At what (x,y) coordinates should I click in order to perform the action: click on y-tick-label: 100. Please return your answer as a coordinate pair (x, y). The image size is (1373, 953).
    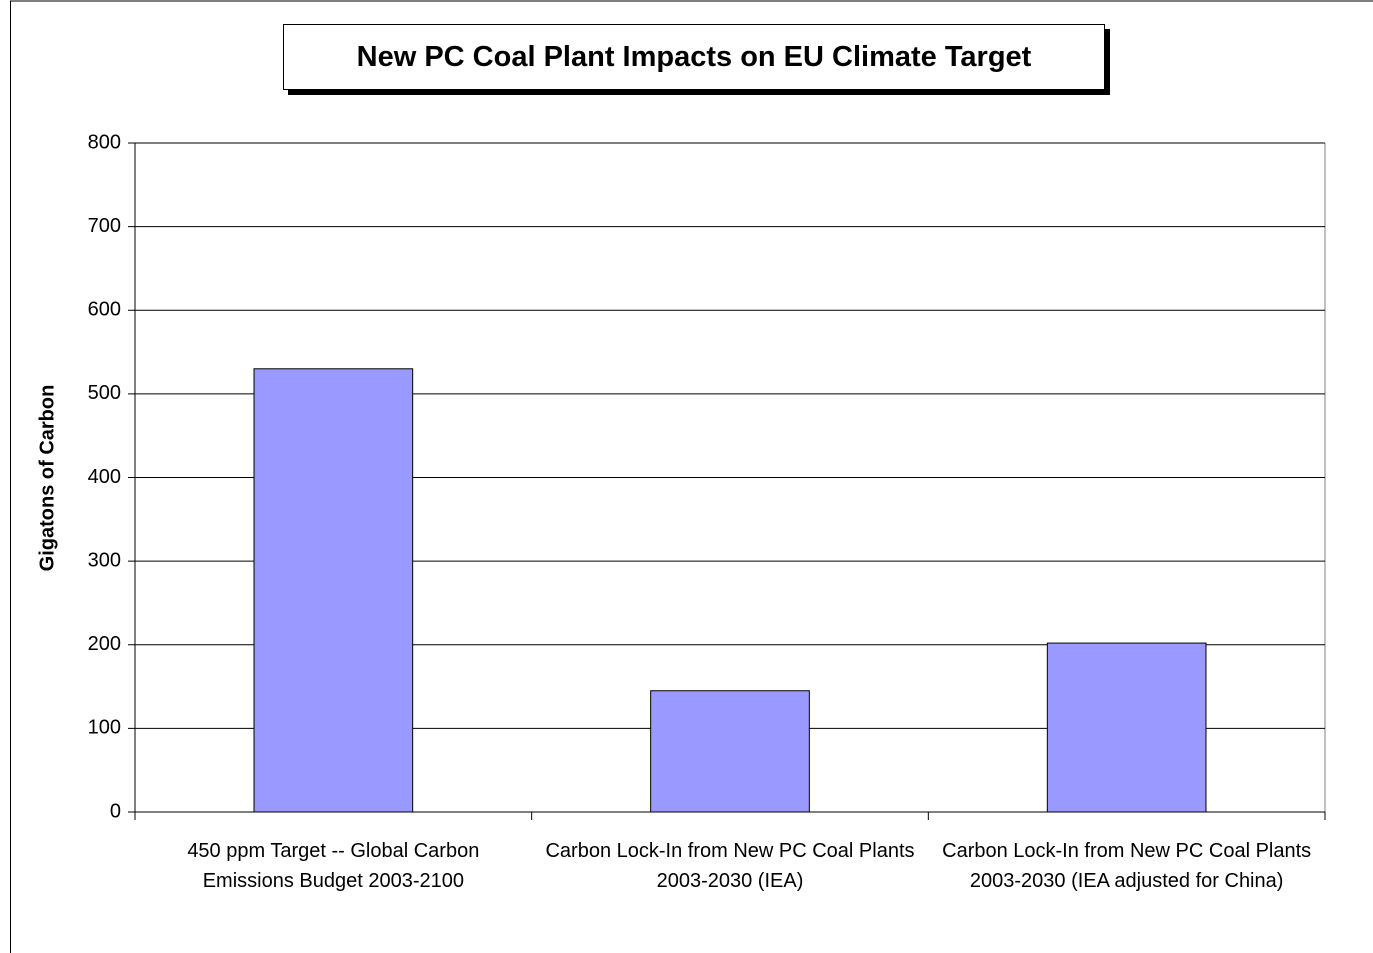
    Looking at the image, I should click on (104, 728).